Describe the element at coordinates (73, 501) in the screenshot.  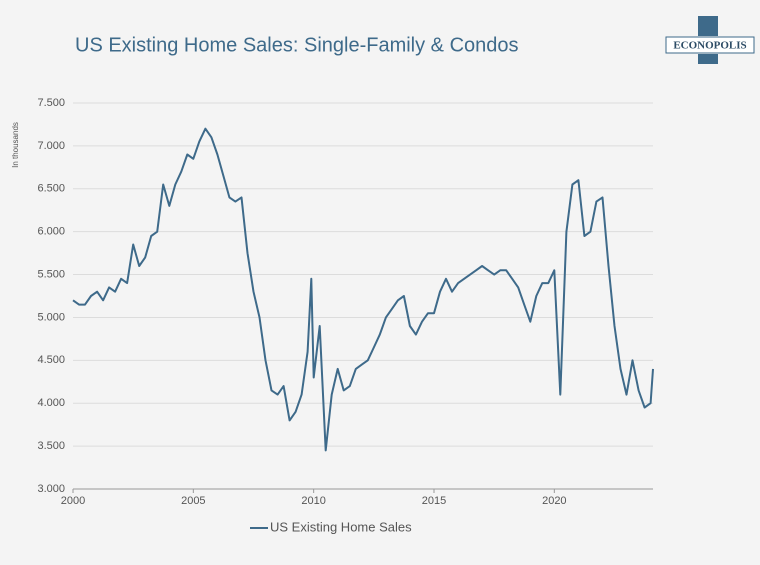
I see `x-tick-label: 2000` at that location.